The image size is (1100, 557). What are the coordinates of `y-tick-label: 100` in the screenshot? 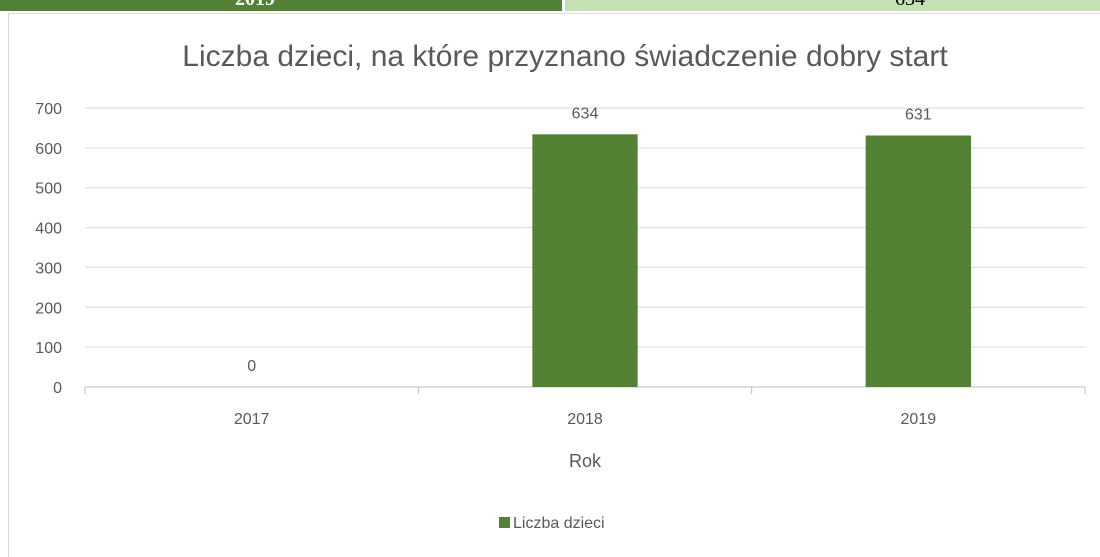 It's located at (48, 348).